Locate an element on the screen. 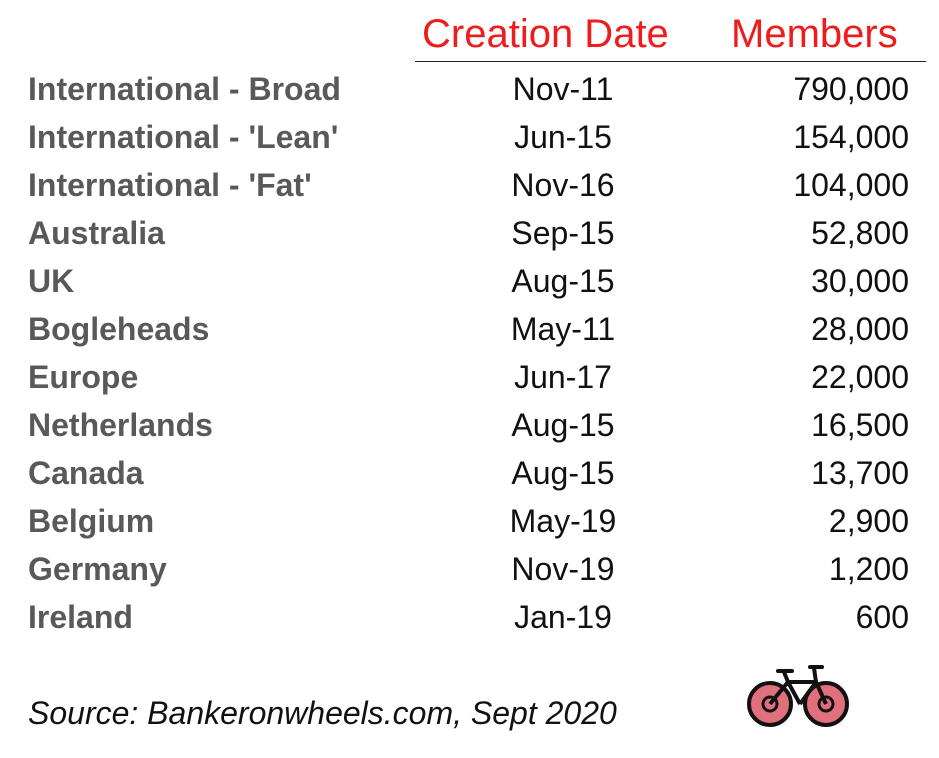 The height and width of the screenshot is (758, 939). creation-date: May-19 is located at coordinates (563, 521).